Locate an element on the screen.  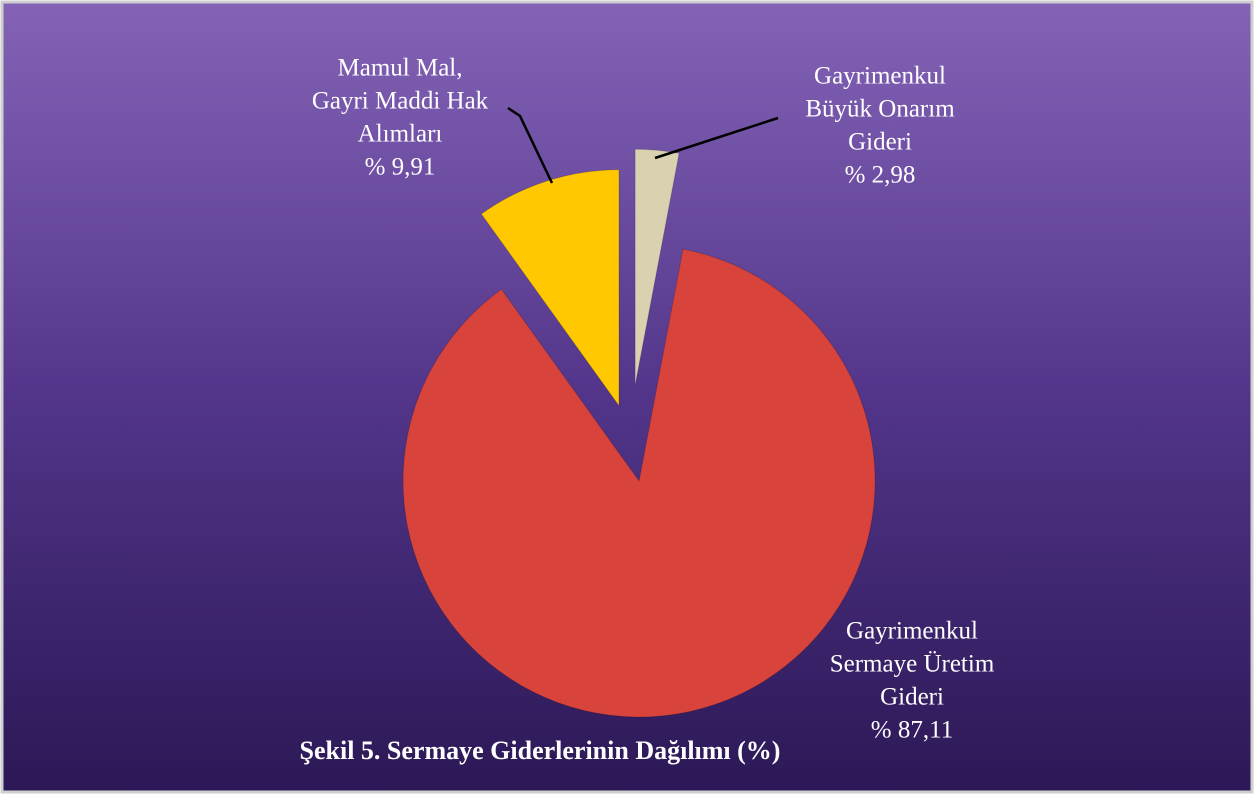
value-label: % 9,91 is located at coordinates (400, 167).